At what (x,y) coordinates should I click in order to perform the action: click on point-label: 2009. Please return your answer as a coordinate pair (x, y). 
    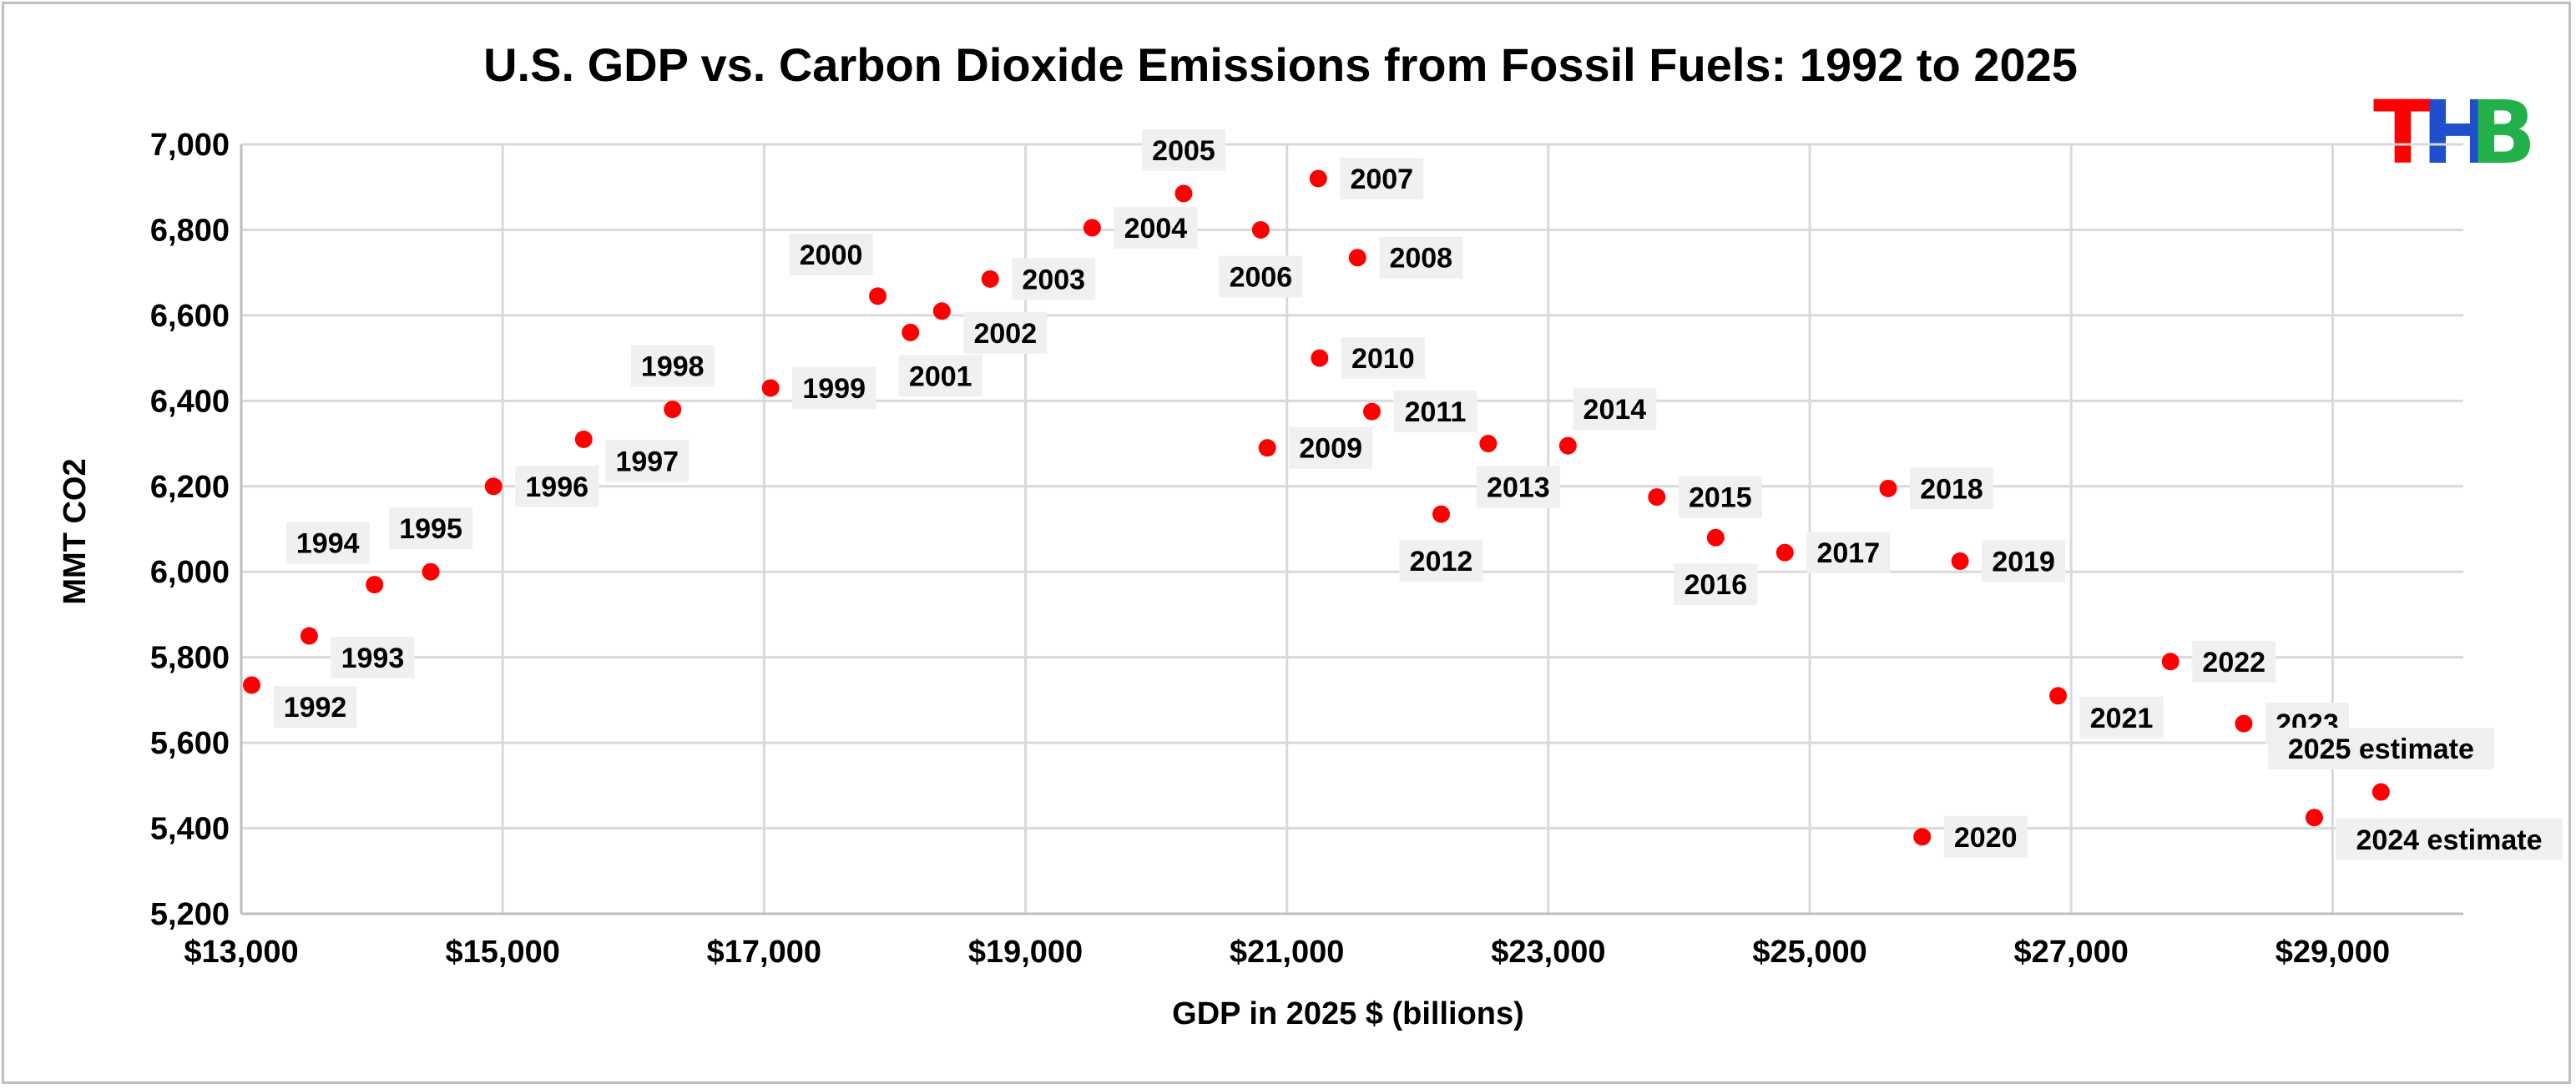
    Looking at the image, I should click on (1330, 449).